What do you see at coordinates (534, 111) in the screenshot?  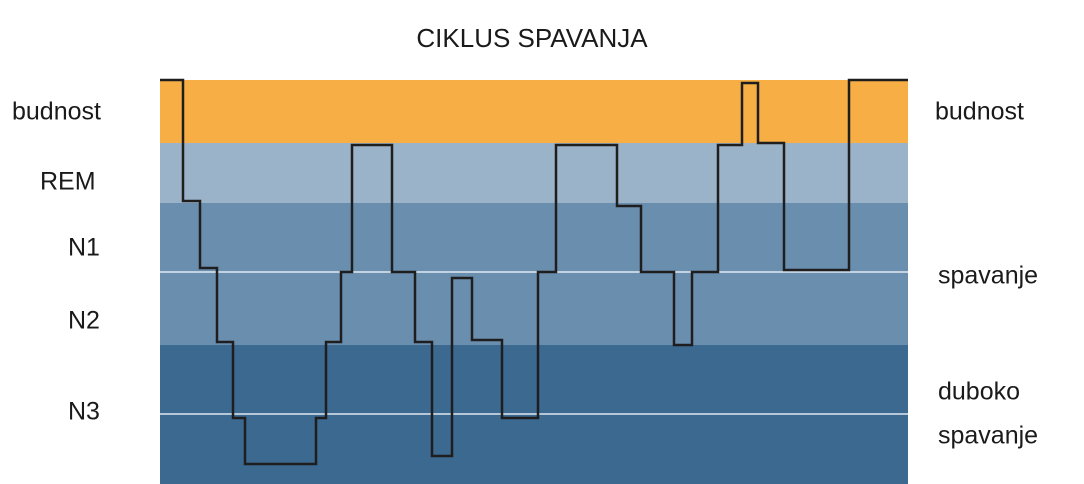 I see `band-wake` at bounding box center [534, 111].